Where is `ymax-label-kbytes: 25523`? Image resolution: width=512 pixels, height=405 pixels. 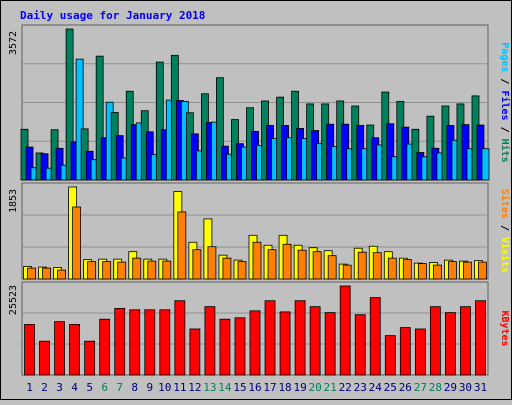
ymax-label-kbytes: 25523 is located at coordinates (13, 300).